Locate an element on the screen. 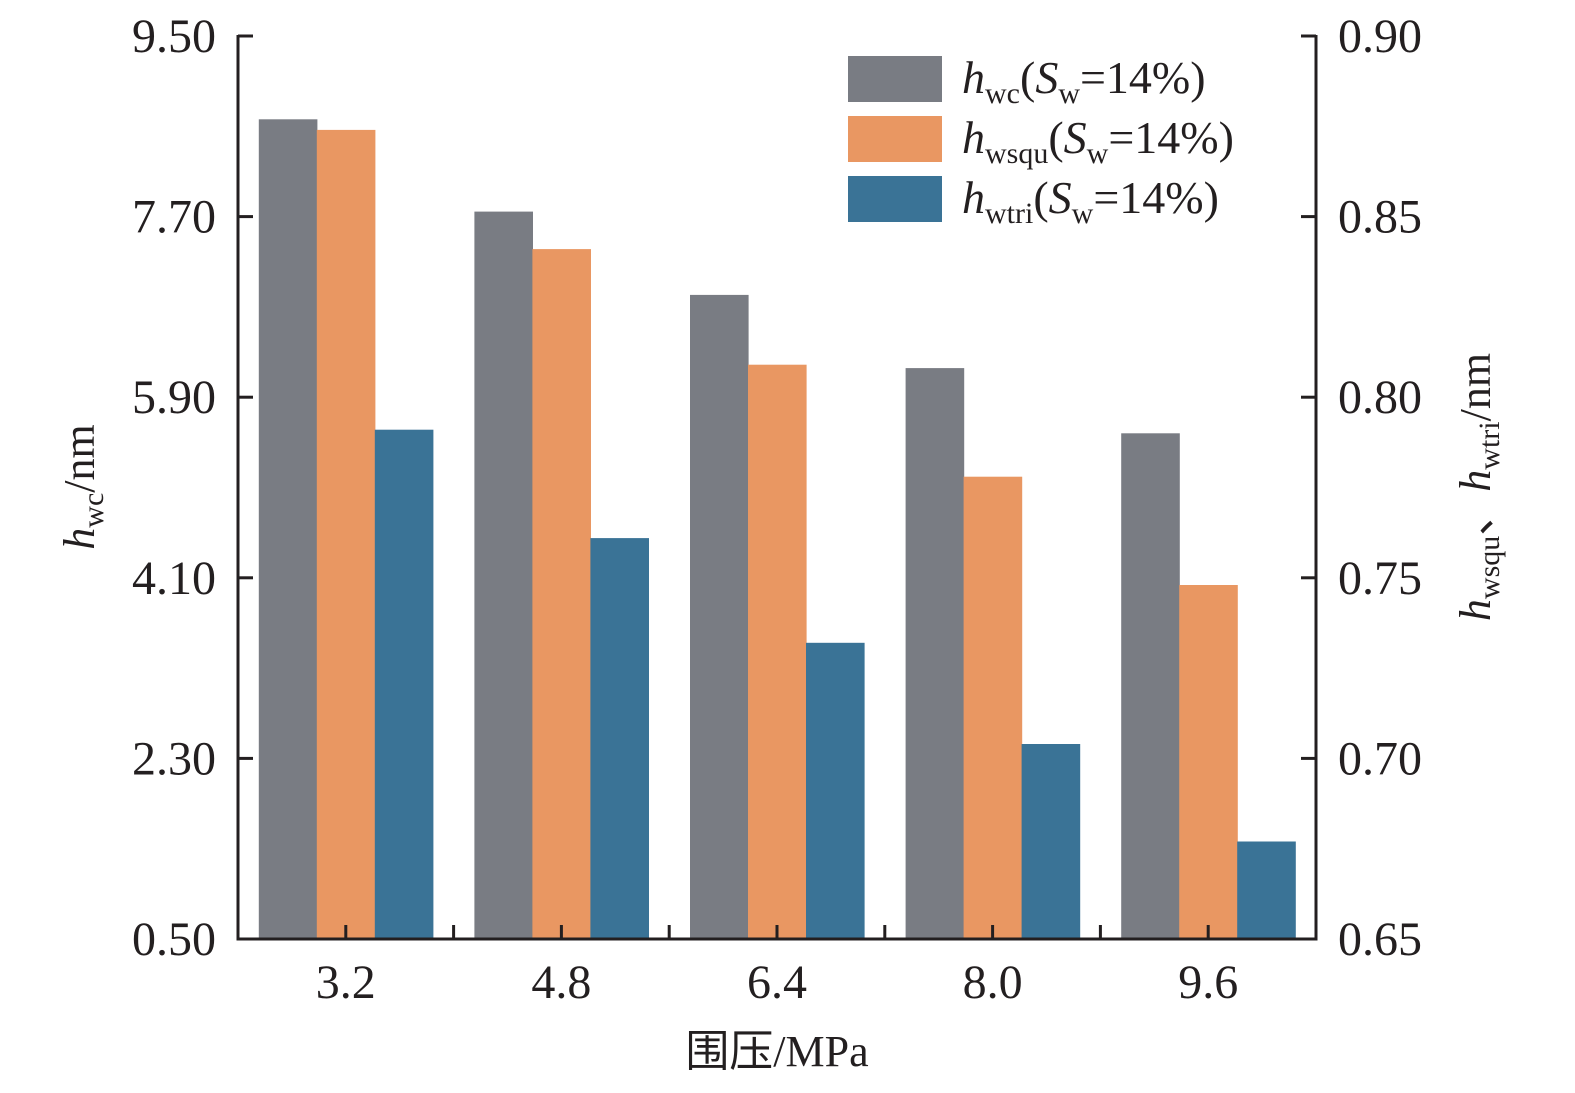 This screenshot has height=1093, width=1575. right-y-axis-label: hwsqu、hwtri/nm is located at coordinates (1478, 487).